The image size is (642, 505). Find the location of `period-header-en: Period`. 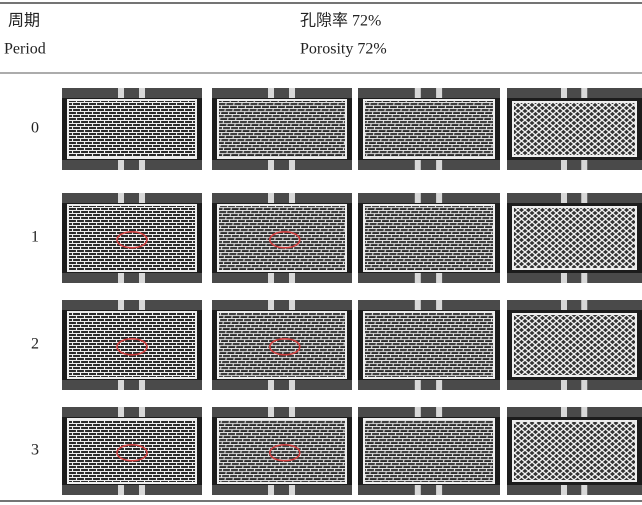

period-header-en: Period is located at coordinates (25, 49).